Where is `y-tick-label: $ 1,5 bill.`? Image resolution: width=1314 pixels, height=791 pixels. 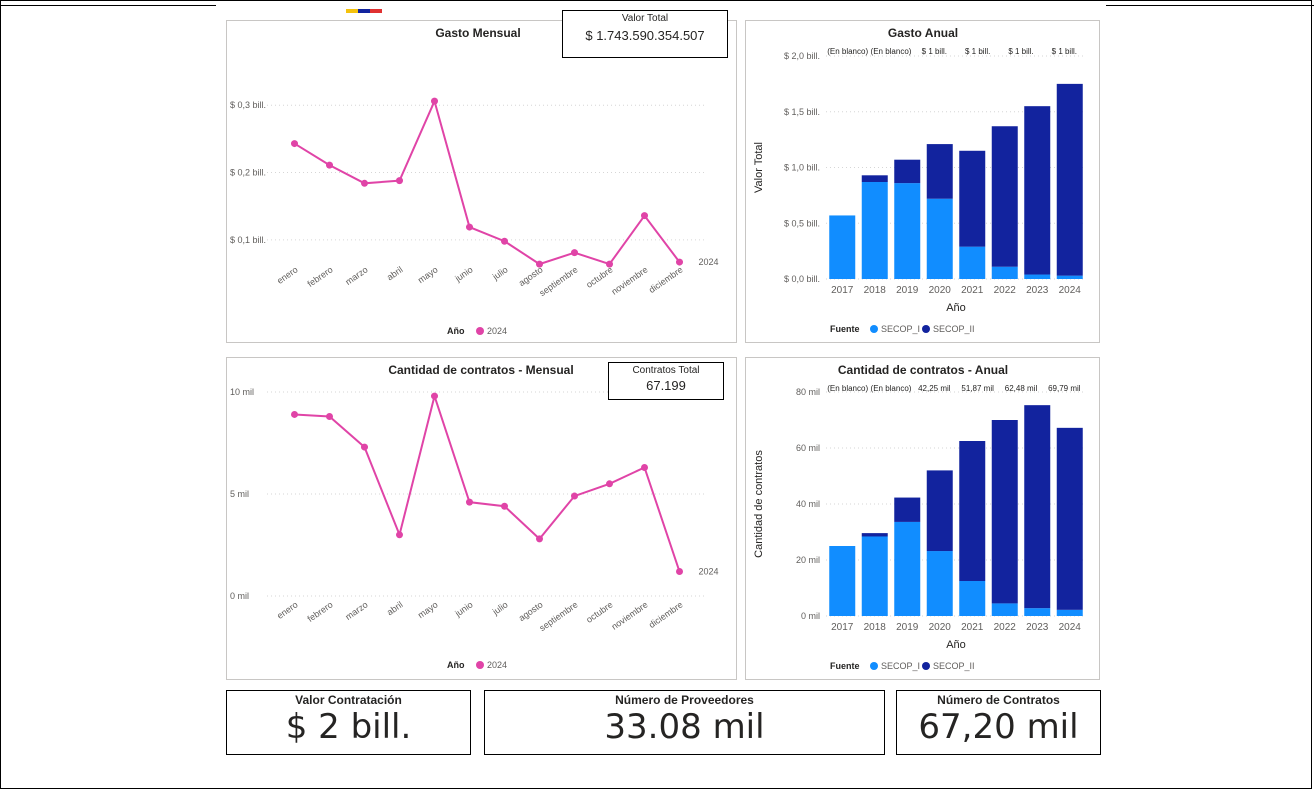
y-tick-label: $ 1,5 bill. is located at coordinates (802, 112).